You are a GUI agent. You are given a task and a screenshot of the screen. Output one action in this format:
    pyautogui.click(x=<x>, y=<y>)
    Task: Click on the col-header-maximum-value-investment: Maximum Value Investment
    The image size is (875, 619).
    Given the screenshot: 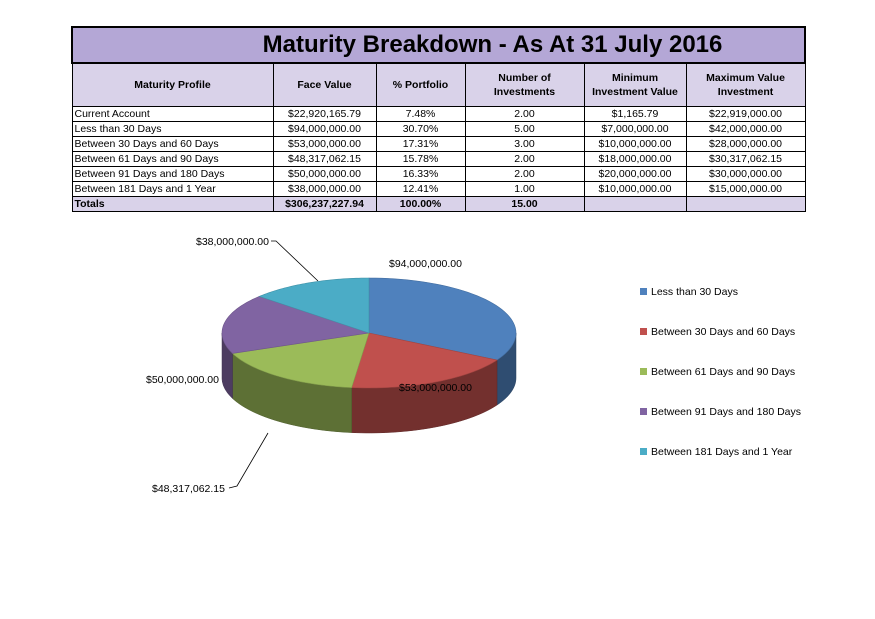 What is the action you would take?
    pyautogui.click(x=745, y=84)
    